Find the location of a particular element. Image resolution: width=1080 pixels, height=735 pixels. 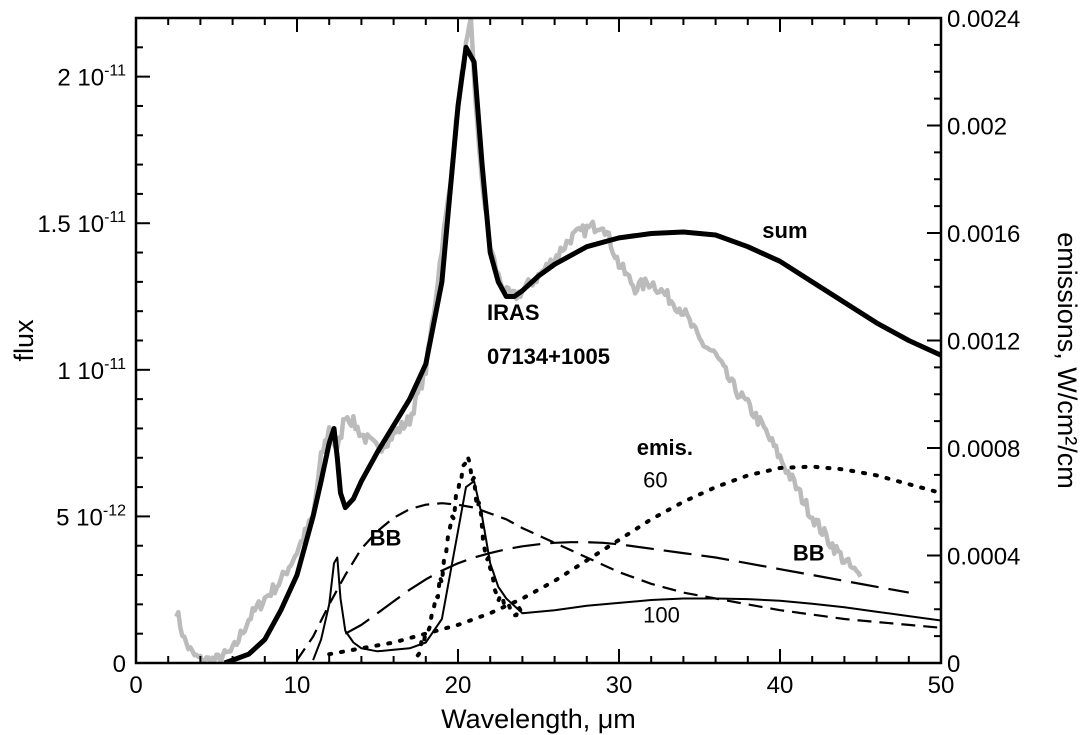

x-tick-label: 0 is located at coordinates (135, 685).